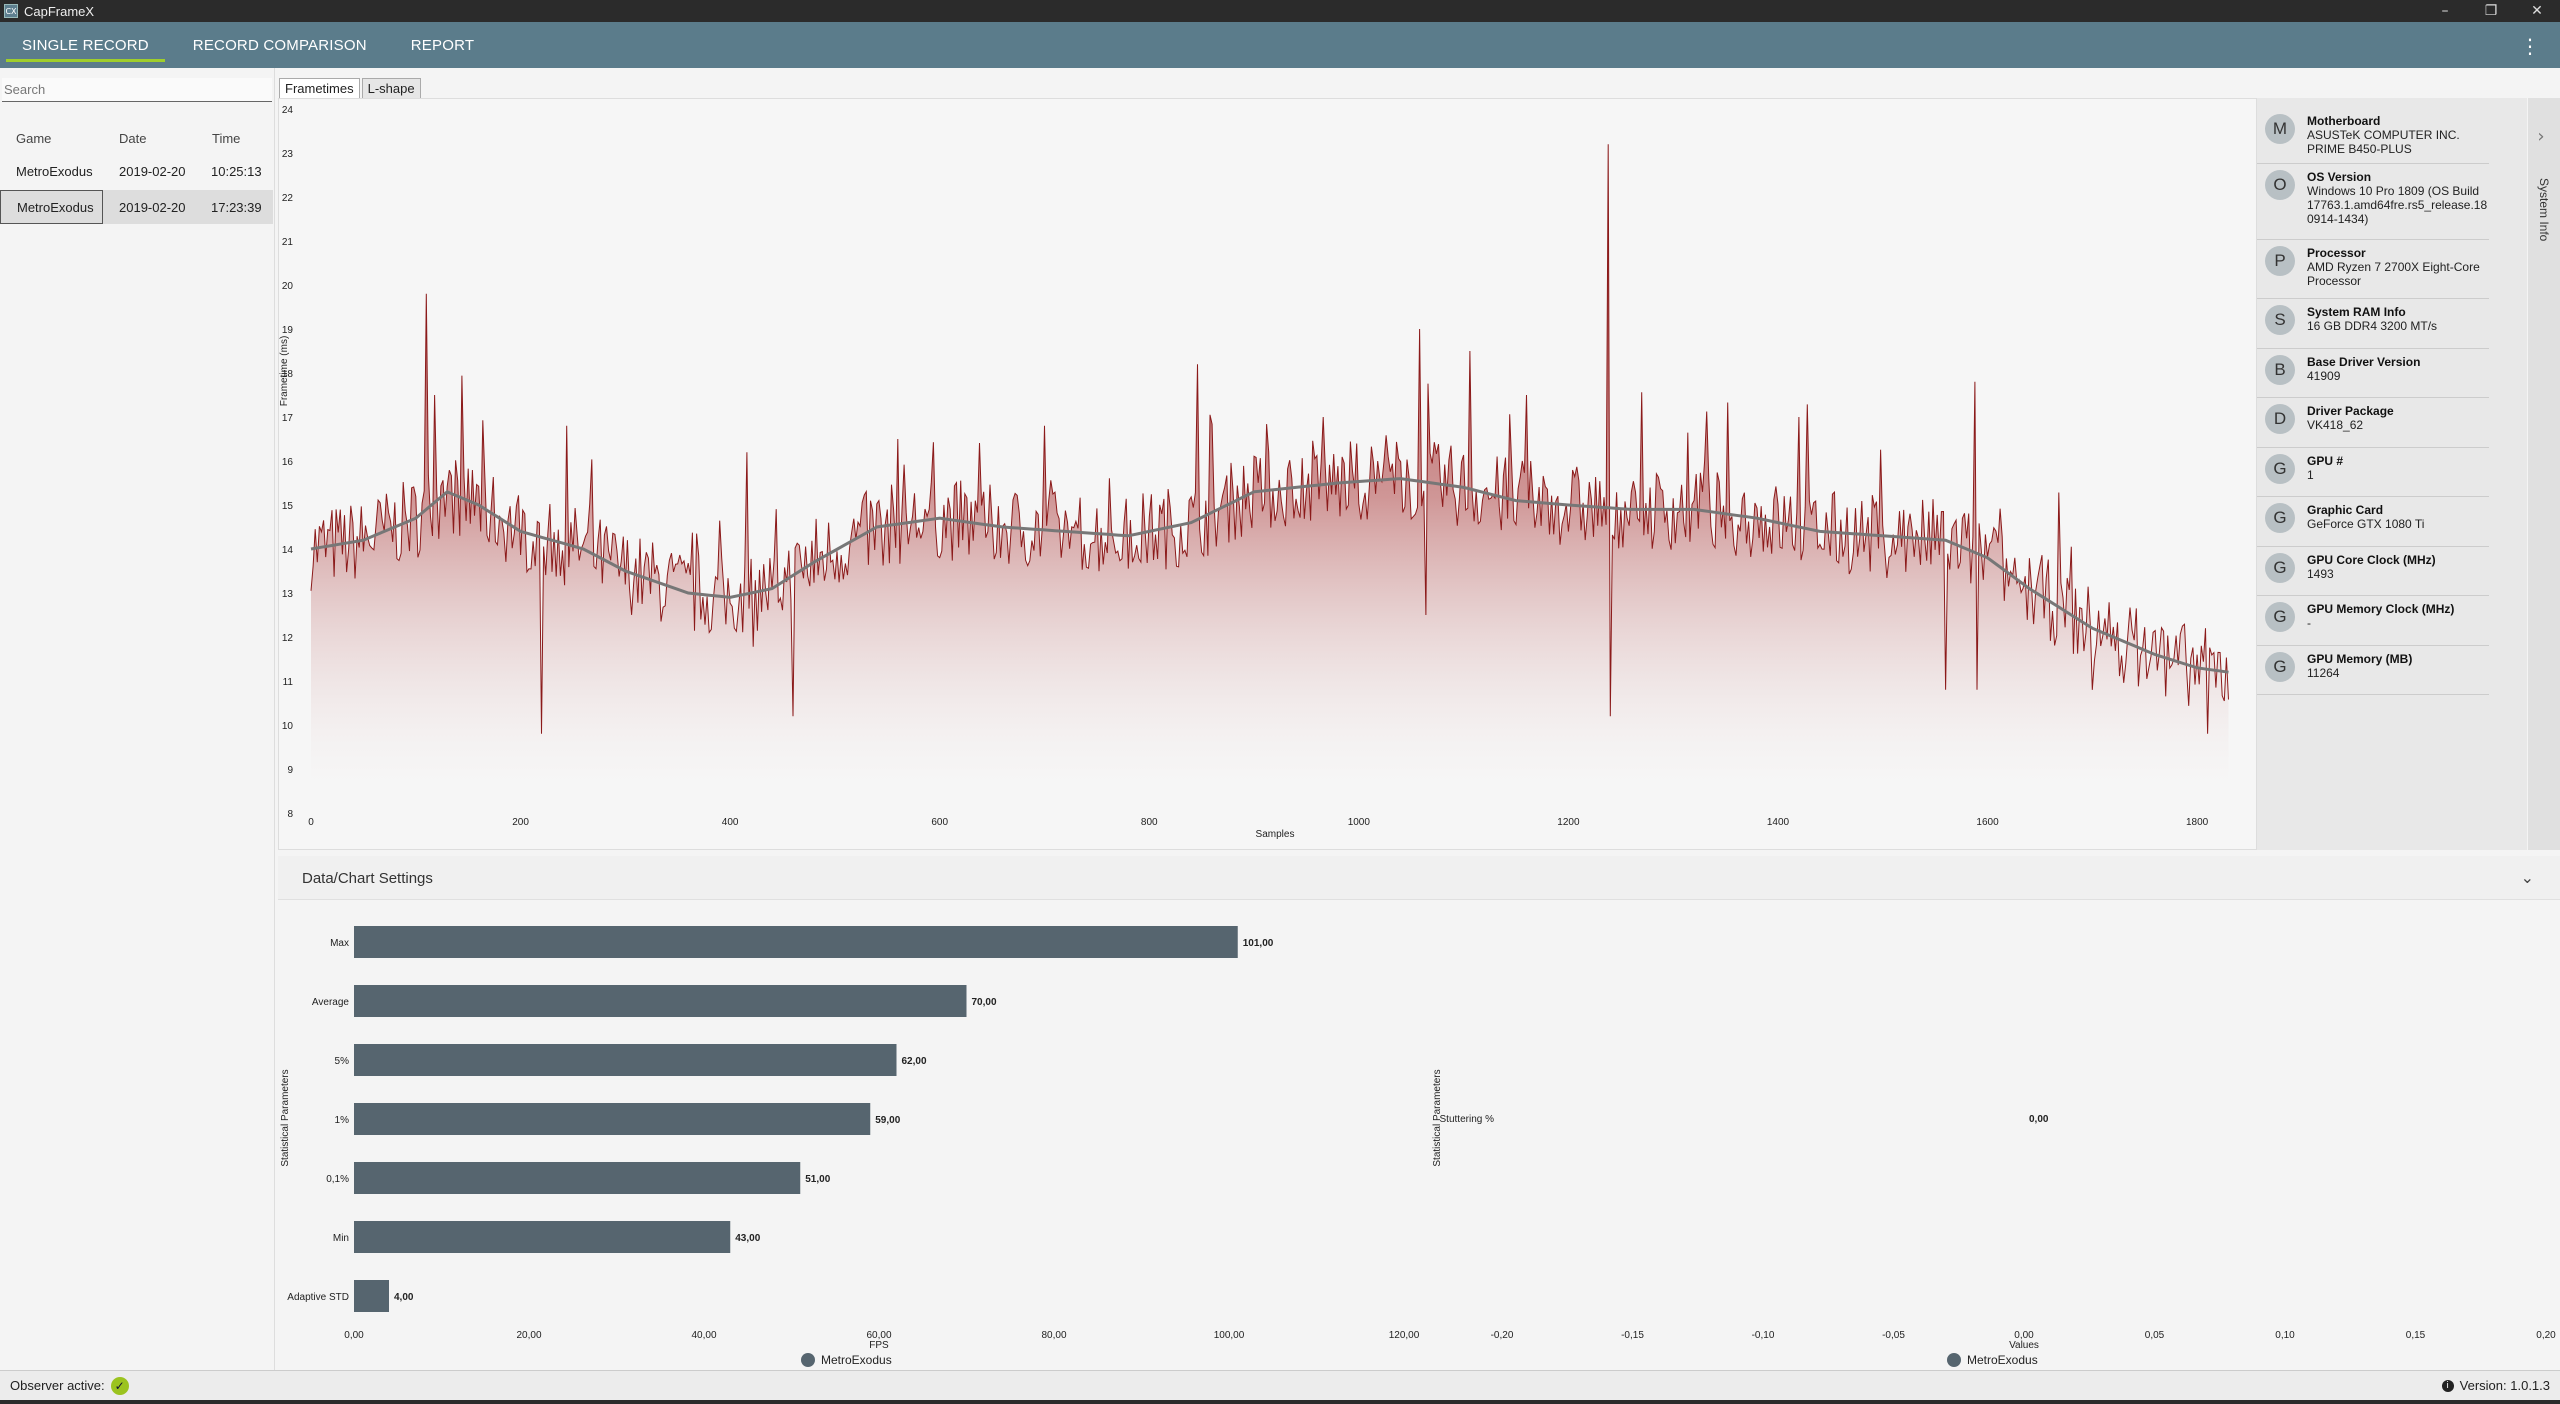 This screenshot has width=2560, height=1404. I want to click on x-tick-label: 0,20, so click(2546, 1335).